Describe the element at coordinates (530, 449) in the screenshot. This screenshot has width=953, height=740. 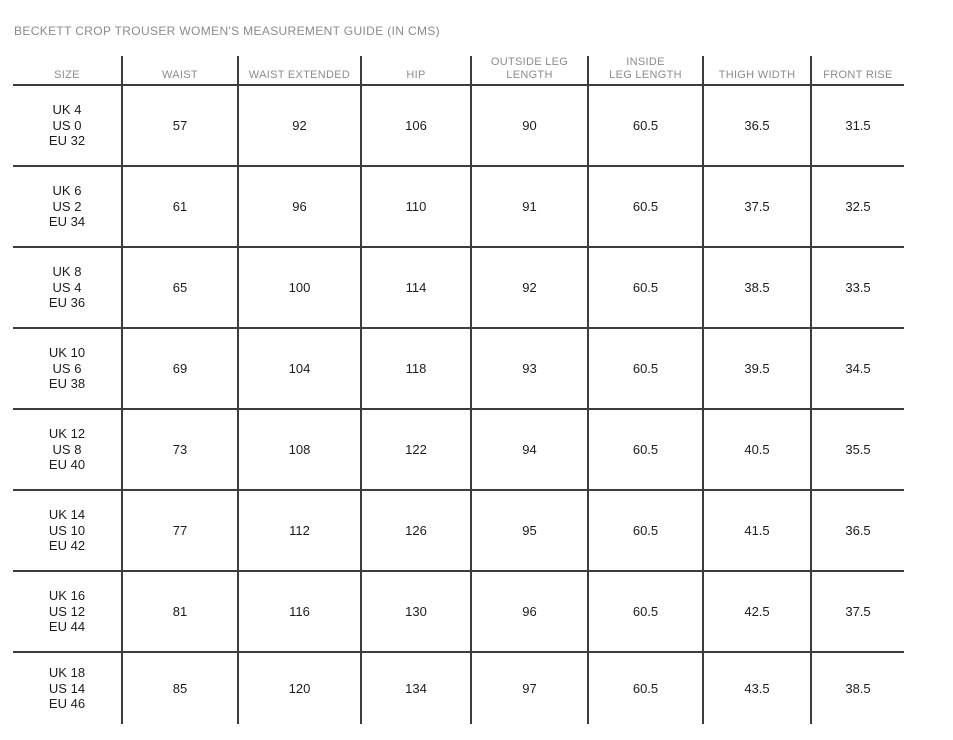
I see `outside-leg-length-cell: 94` at that location.